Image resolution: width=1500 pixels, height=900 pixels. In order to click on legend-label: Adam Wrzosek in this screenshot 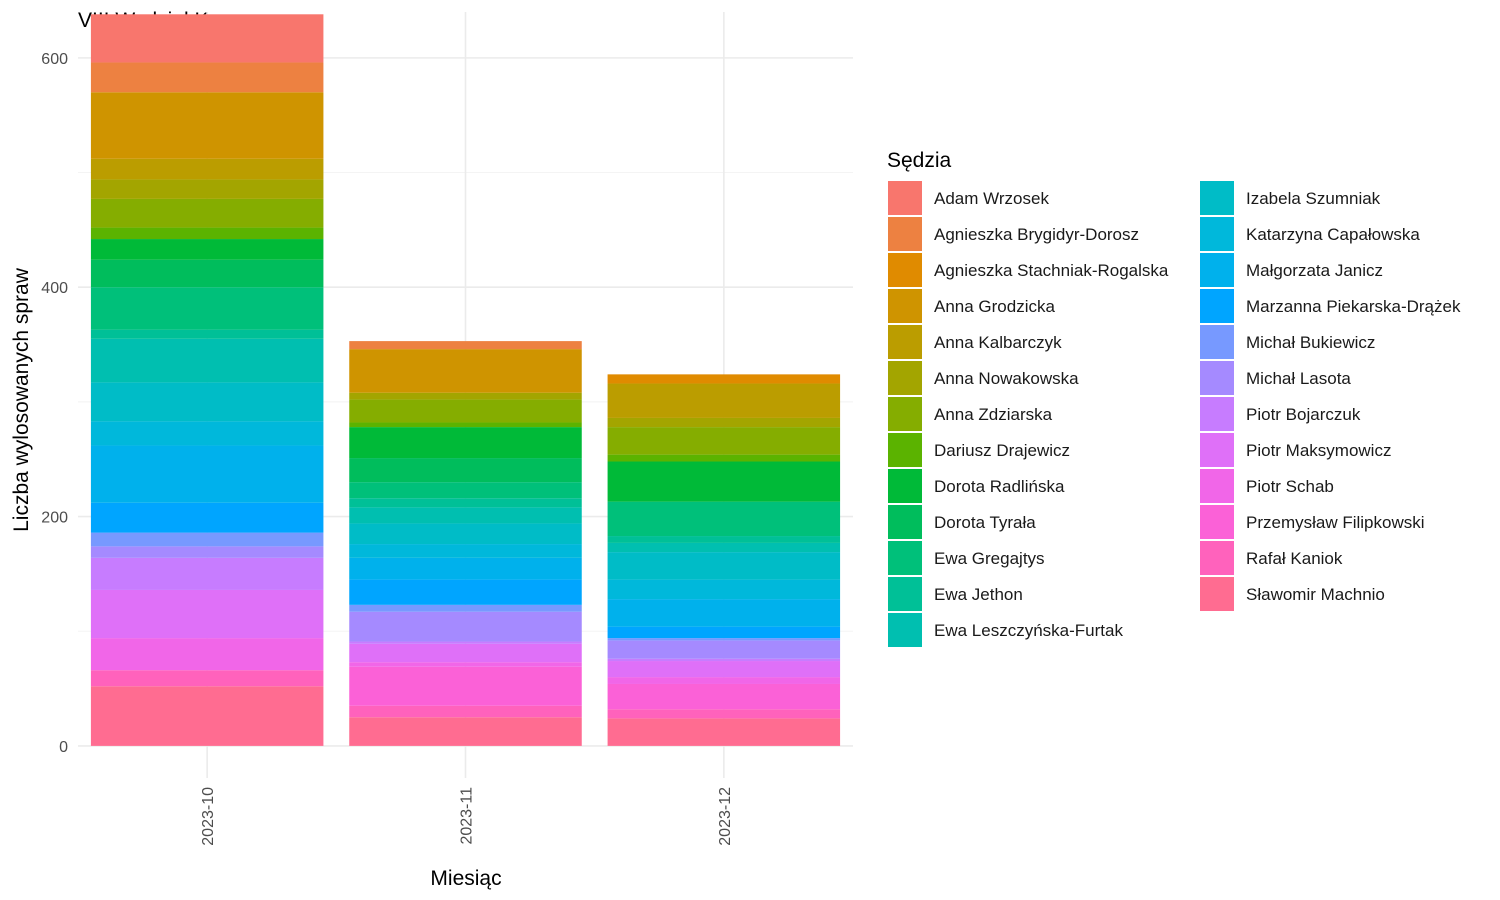, I will do `click(991, 198)`.